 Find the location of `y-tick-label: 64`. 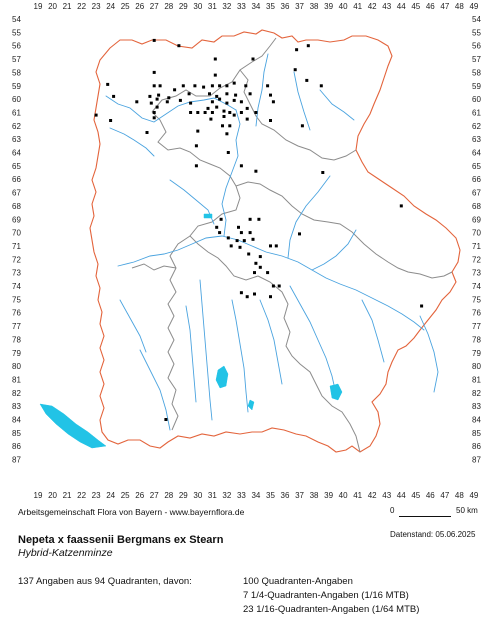

y-tick-label: 64 is located at coordinates (476, 153).